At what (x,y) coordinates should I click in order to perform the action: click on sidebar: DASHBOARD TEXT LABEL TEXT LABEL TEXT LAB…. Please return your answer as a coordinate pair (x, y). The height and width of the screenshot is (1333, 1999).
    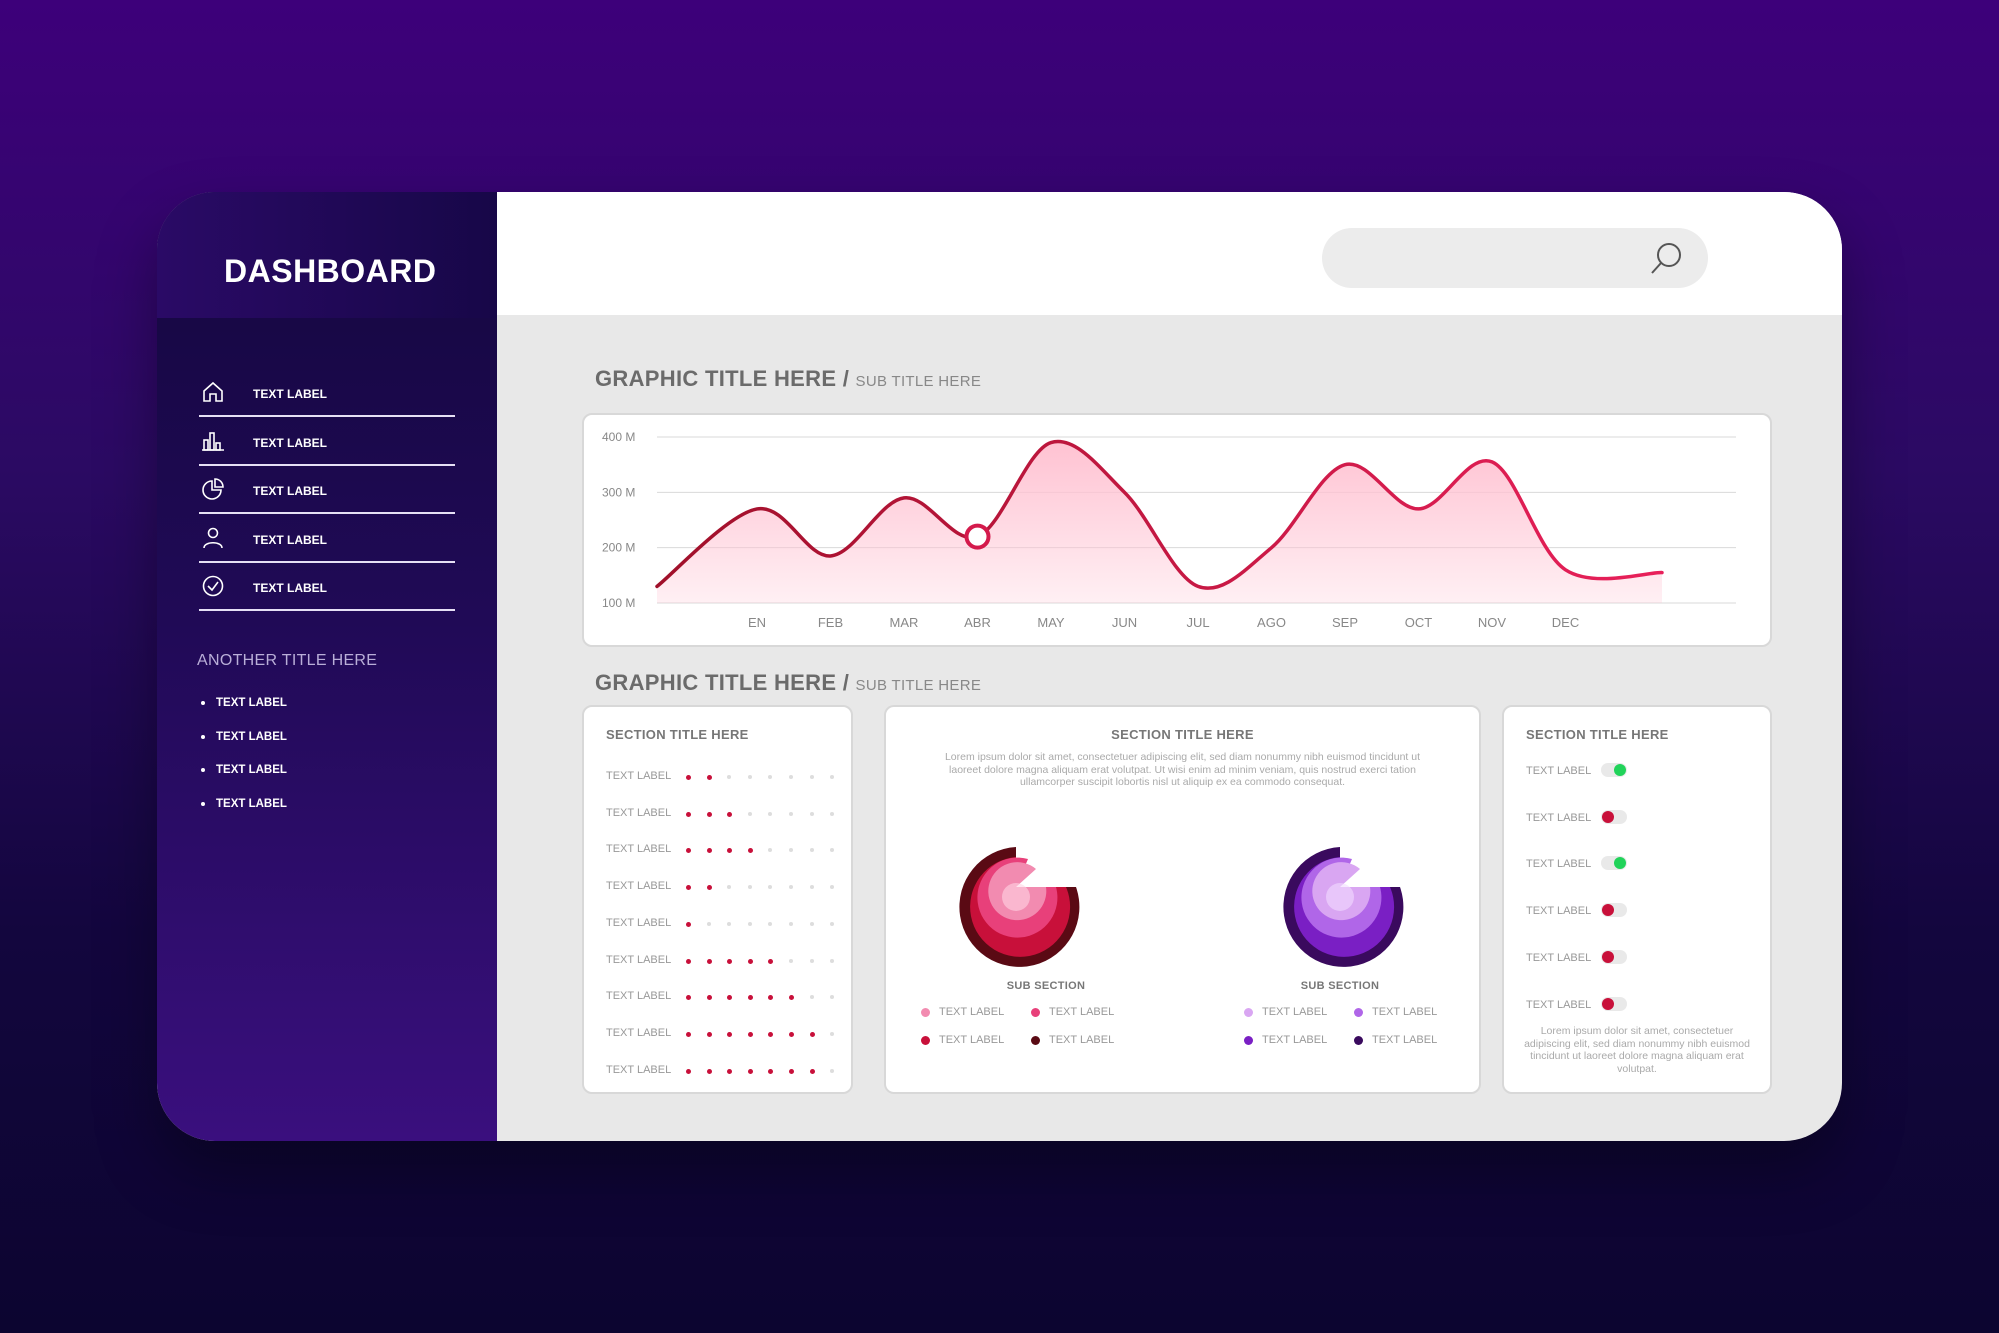
    Looking at the image, I should click on (327, 666).